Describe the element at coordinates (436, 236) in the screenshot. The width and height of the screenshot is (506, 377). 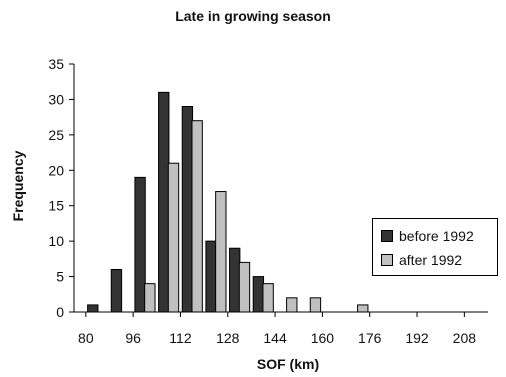
I see `legend-label-before-1992: before 1992` at that location.